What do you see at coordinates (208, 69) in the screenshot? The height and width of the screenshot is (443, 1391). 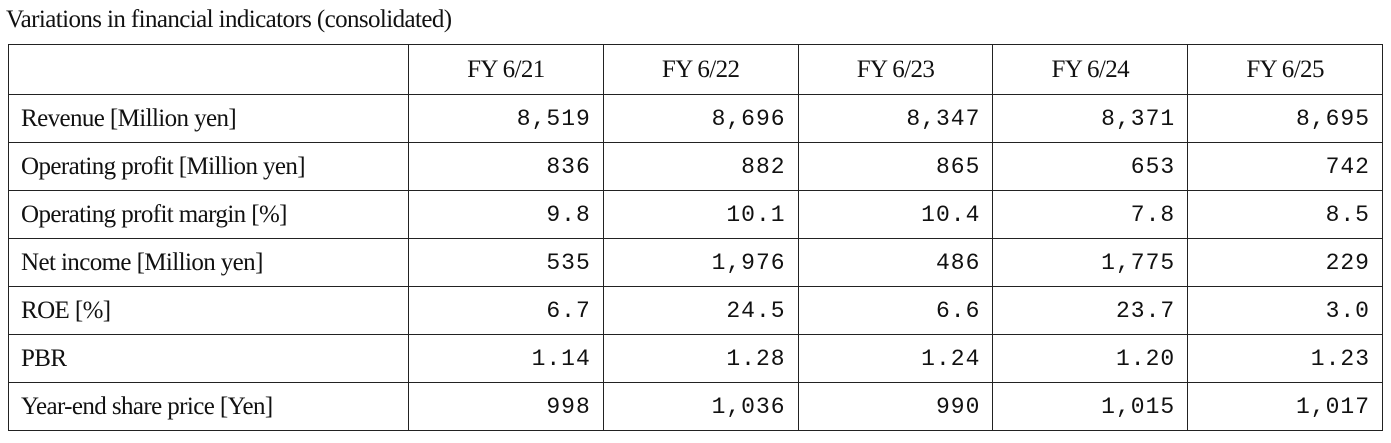 I see `header-corner` at bounding box center [208, 69].